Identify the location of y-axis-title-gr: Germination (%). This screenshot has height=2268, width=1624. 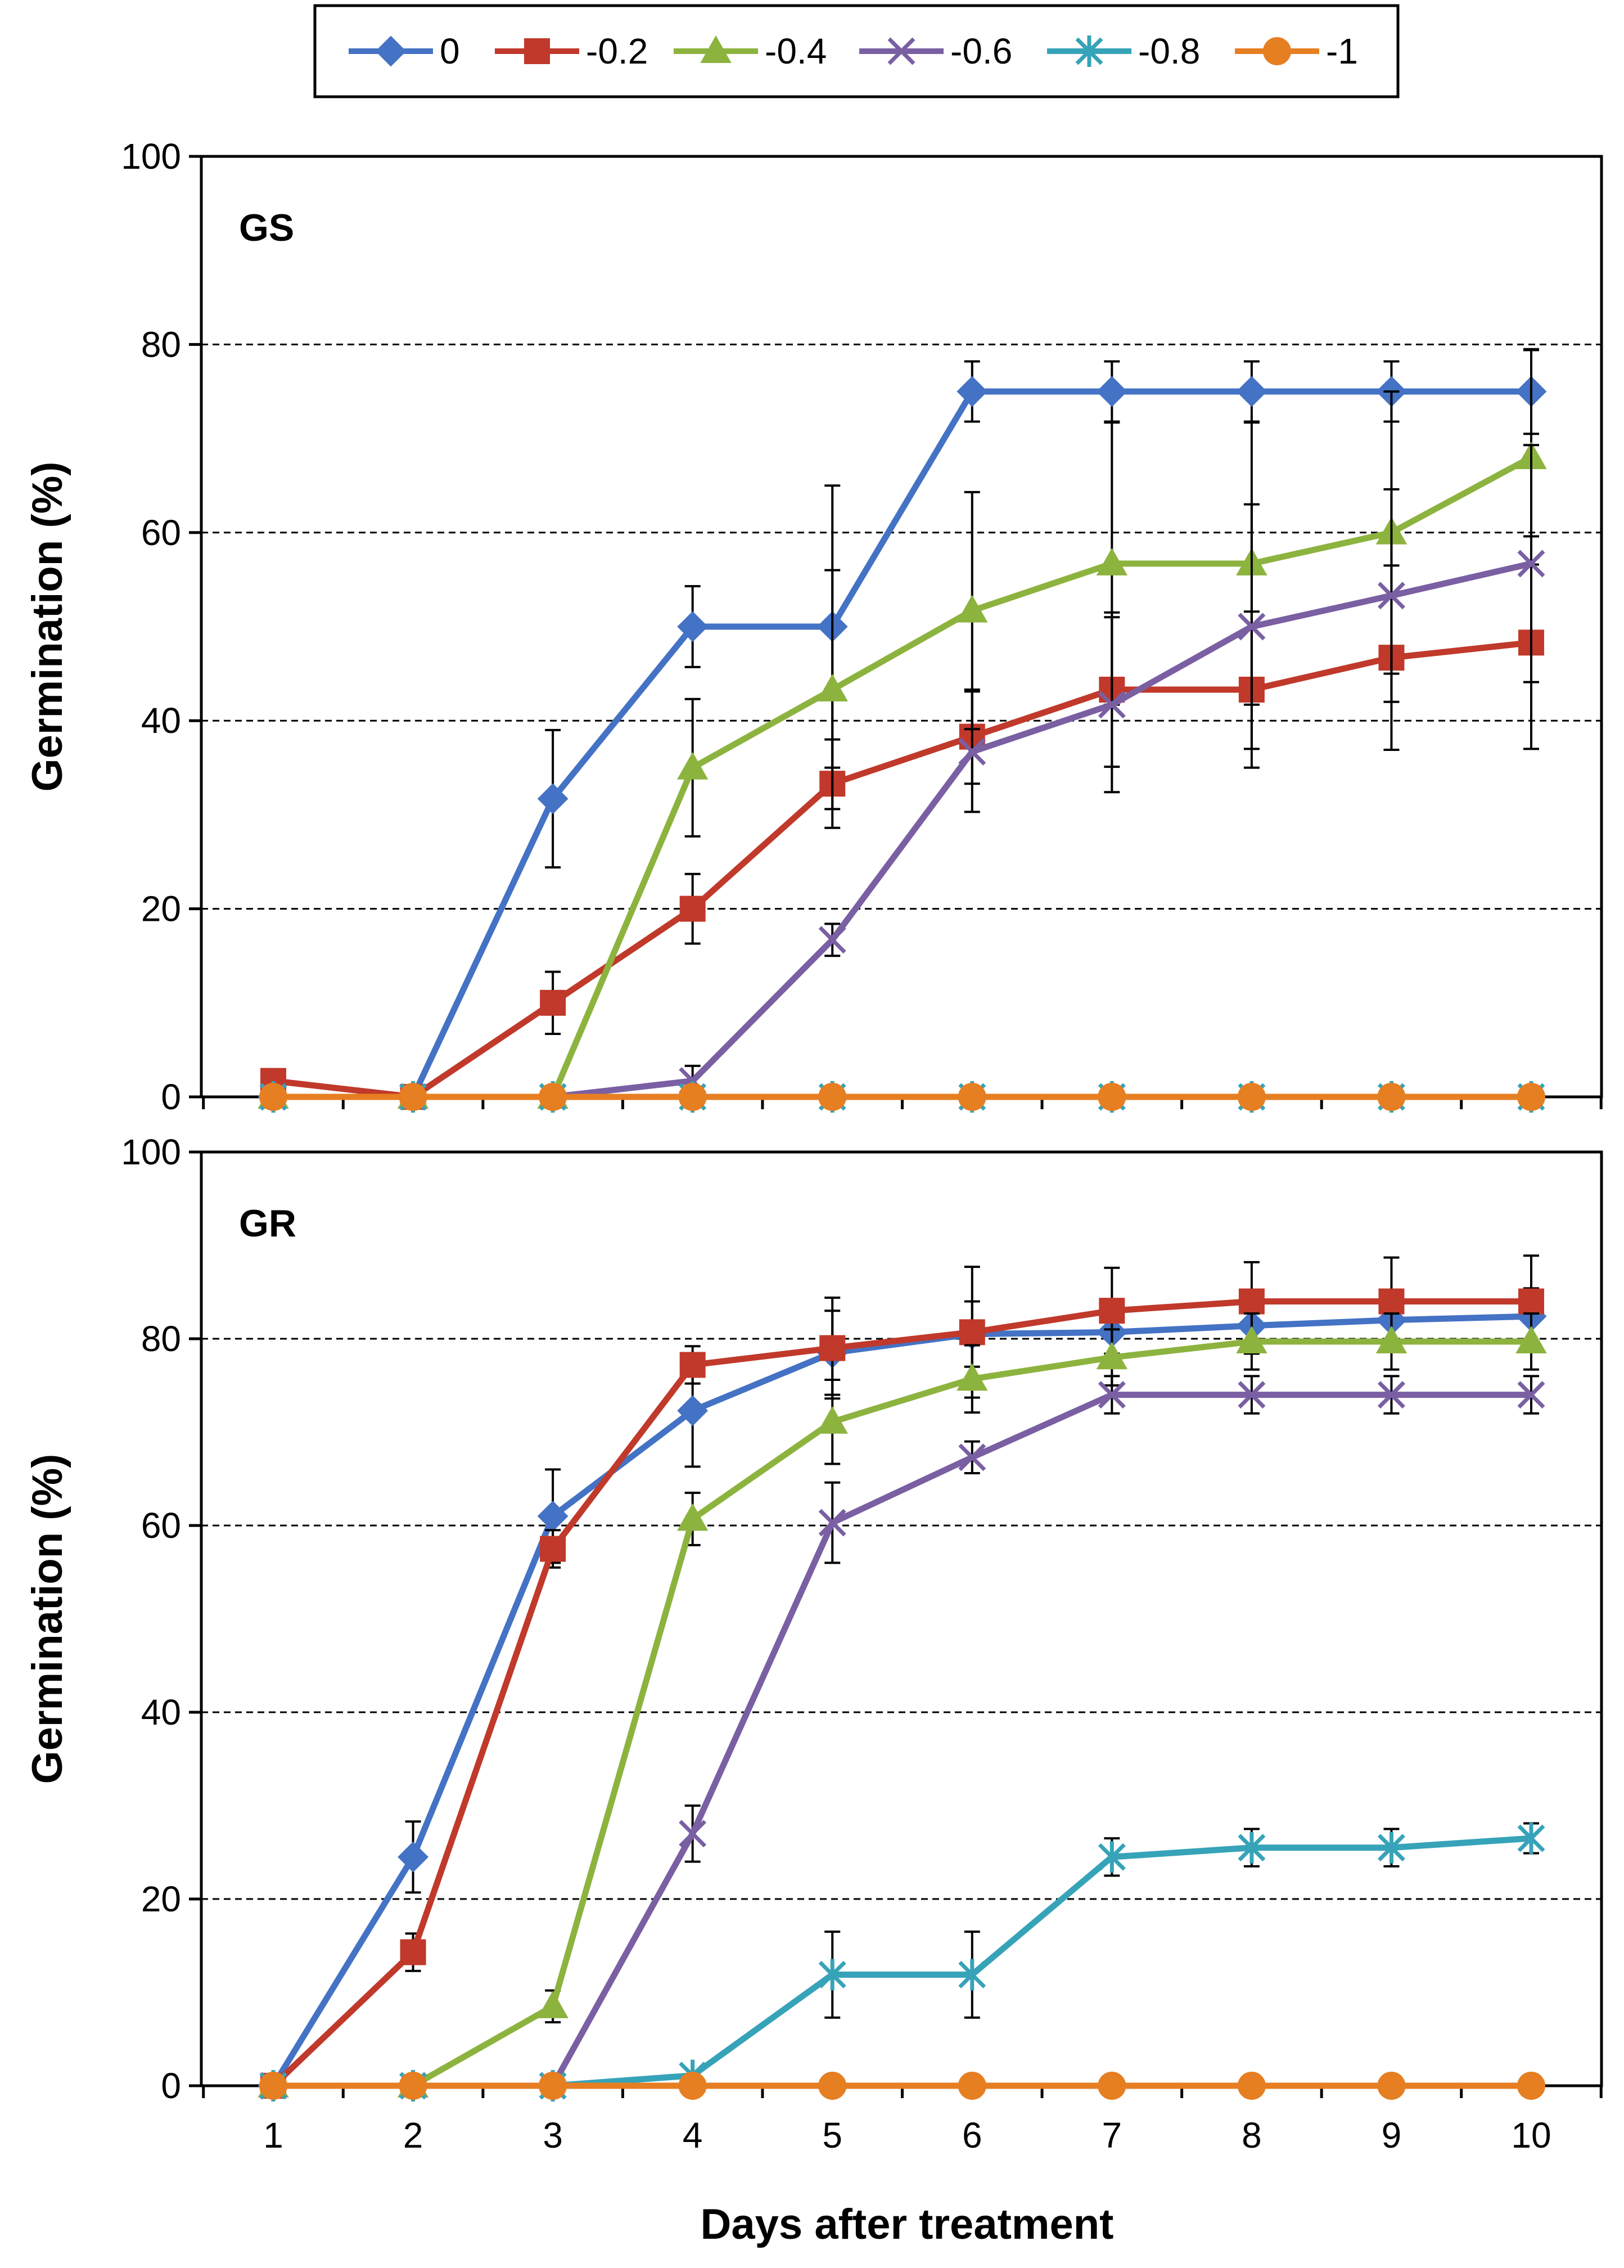
(47, 1619).